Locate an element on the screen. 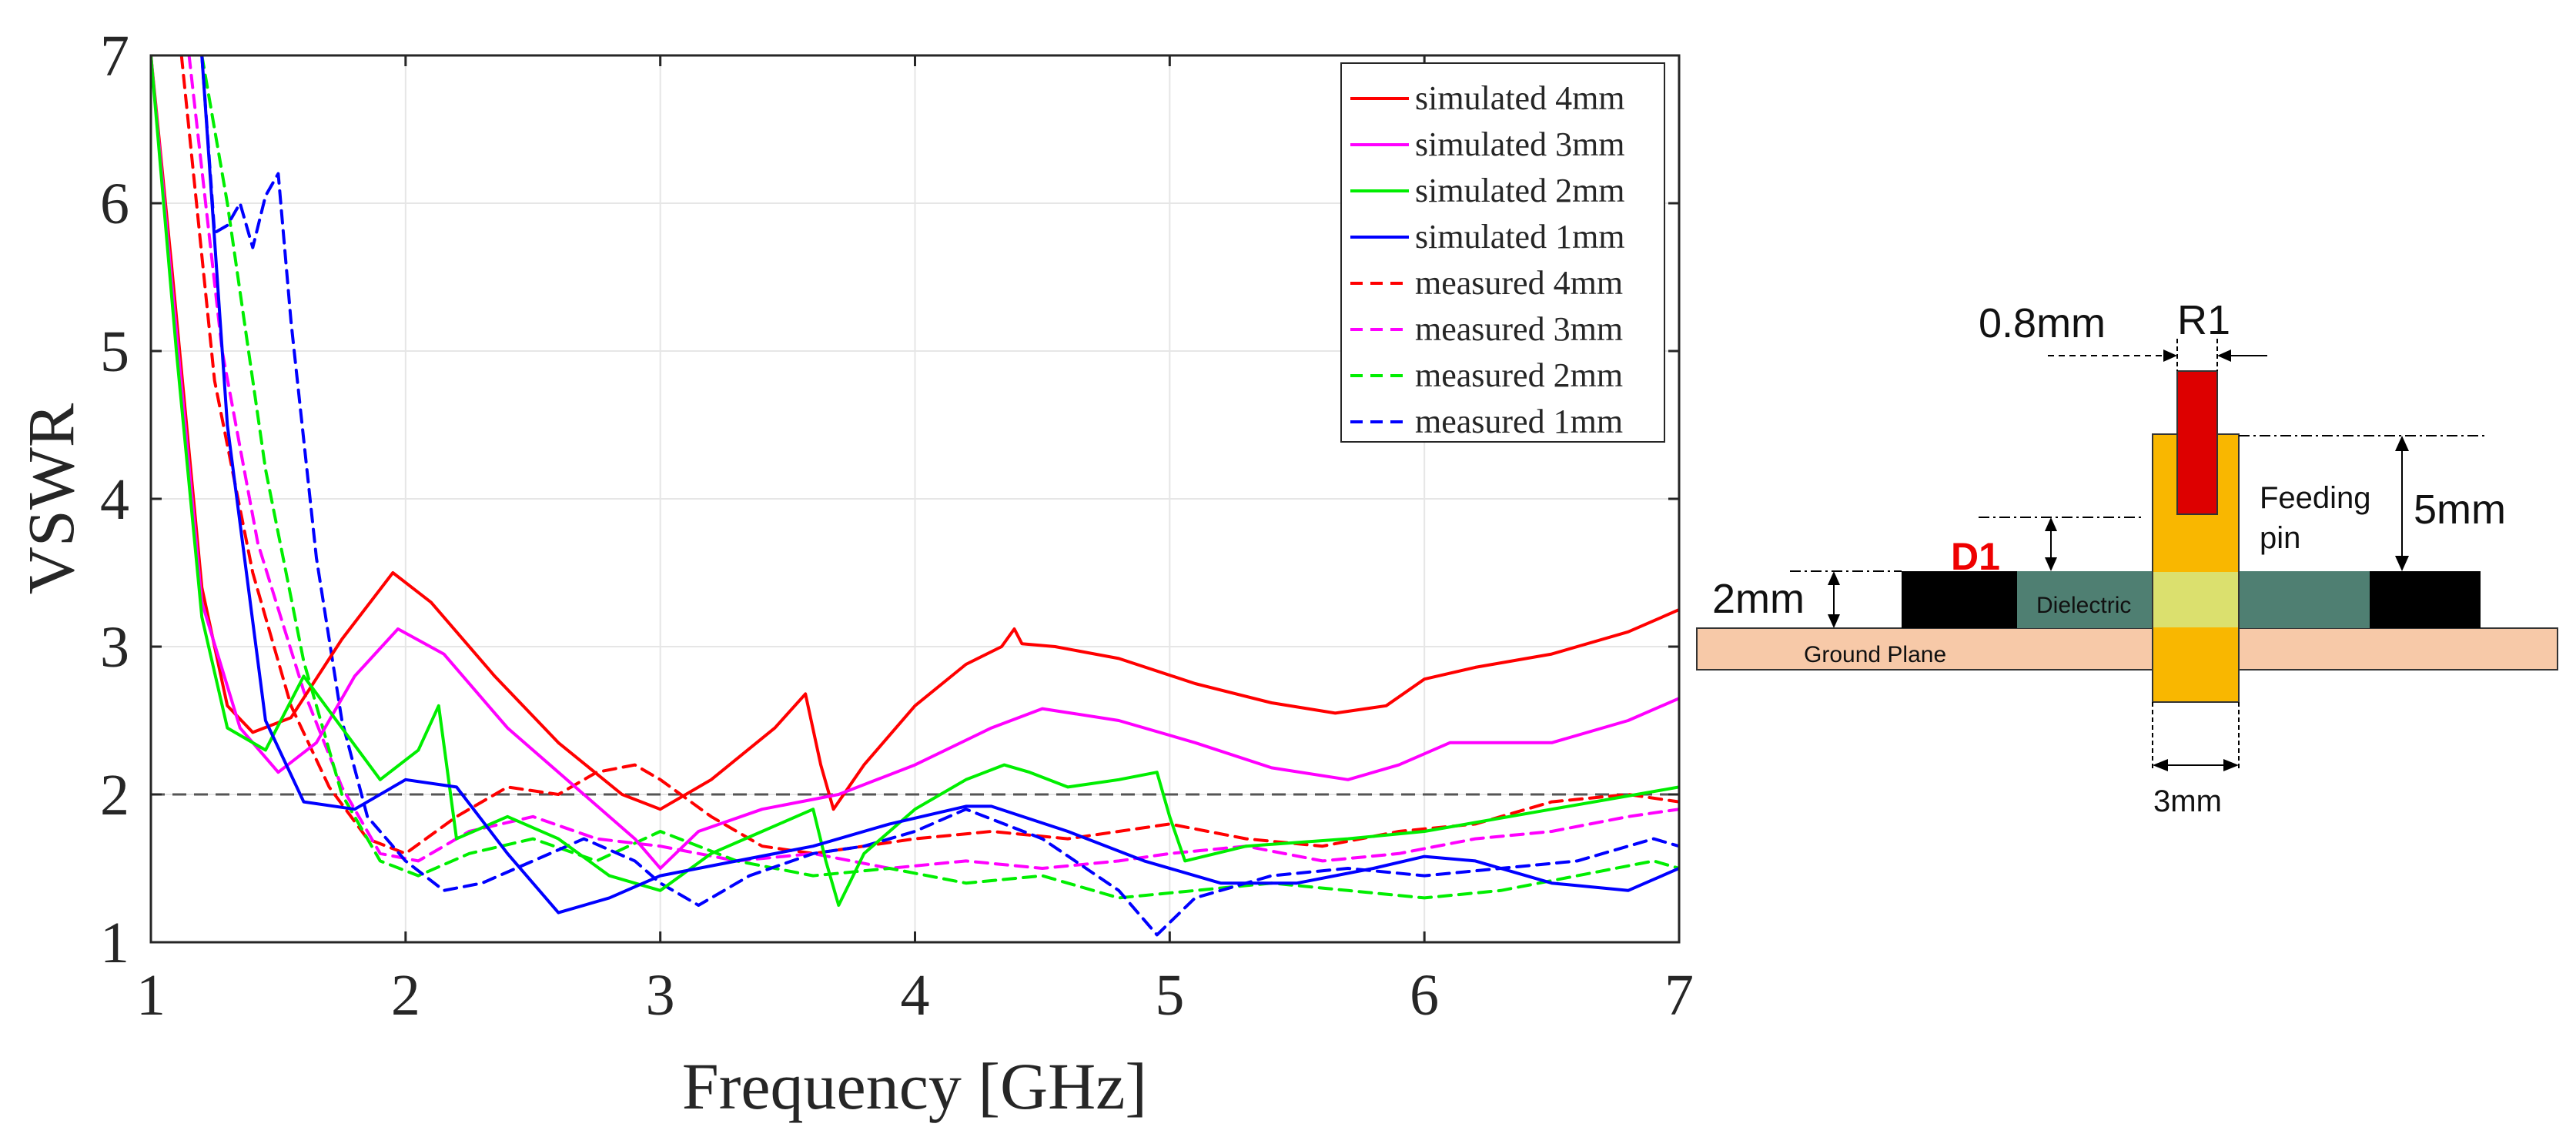  legend-box is located at coordinates (1503, 252).